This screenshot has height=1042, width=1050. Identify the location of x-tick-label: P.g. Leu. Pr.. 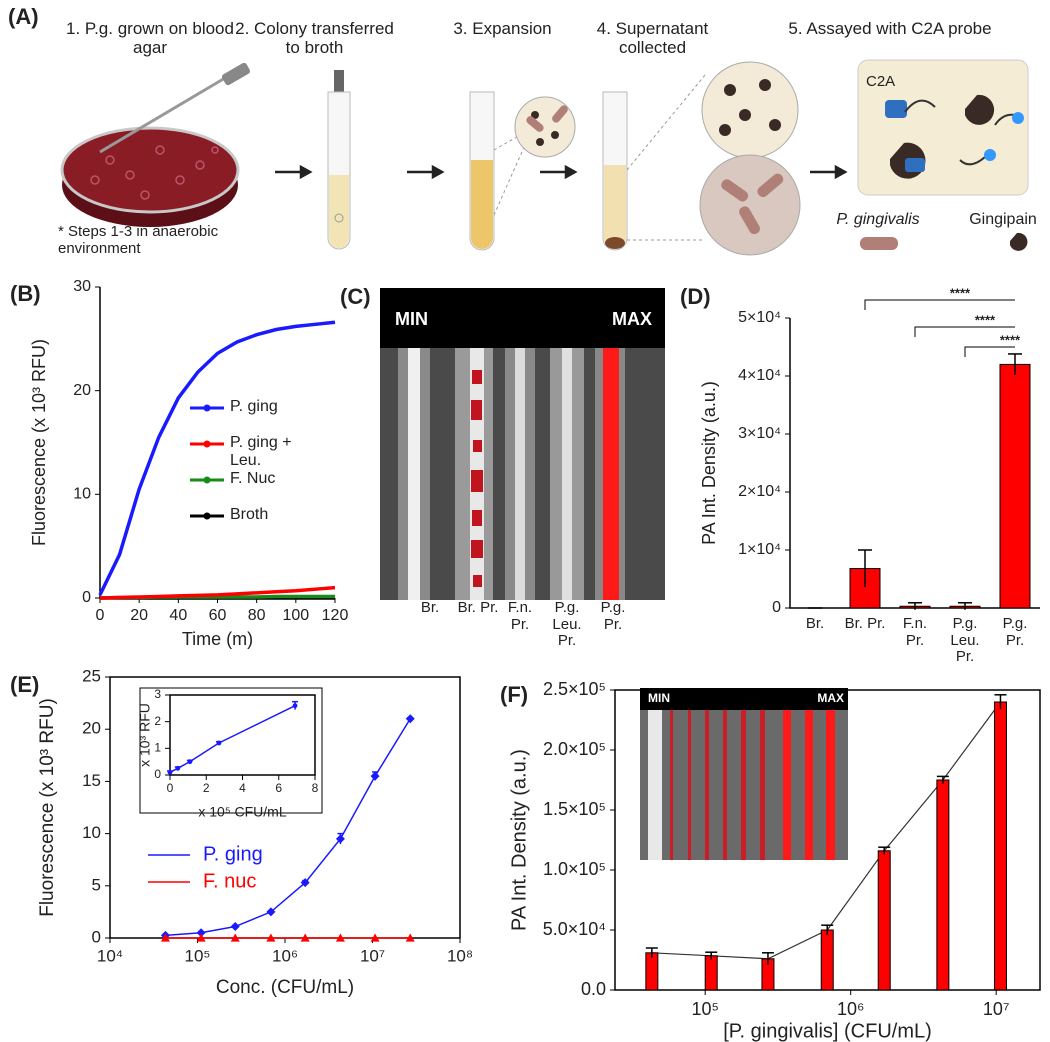
(965, 640).